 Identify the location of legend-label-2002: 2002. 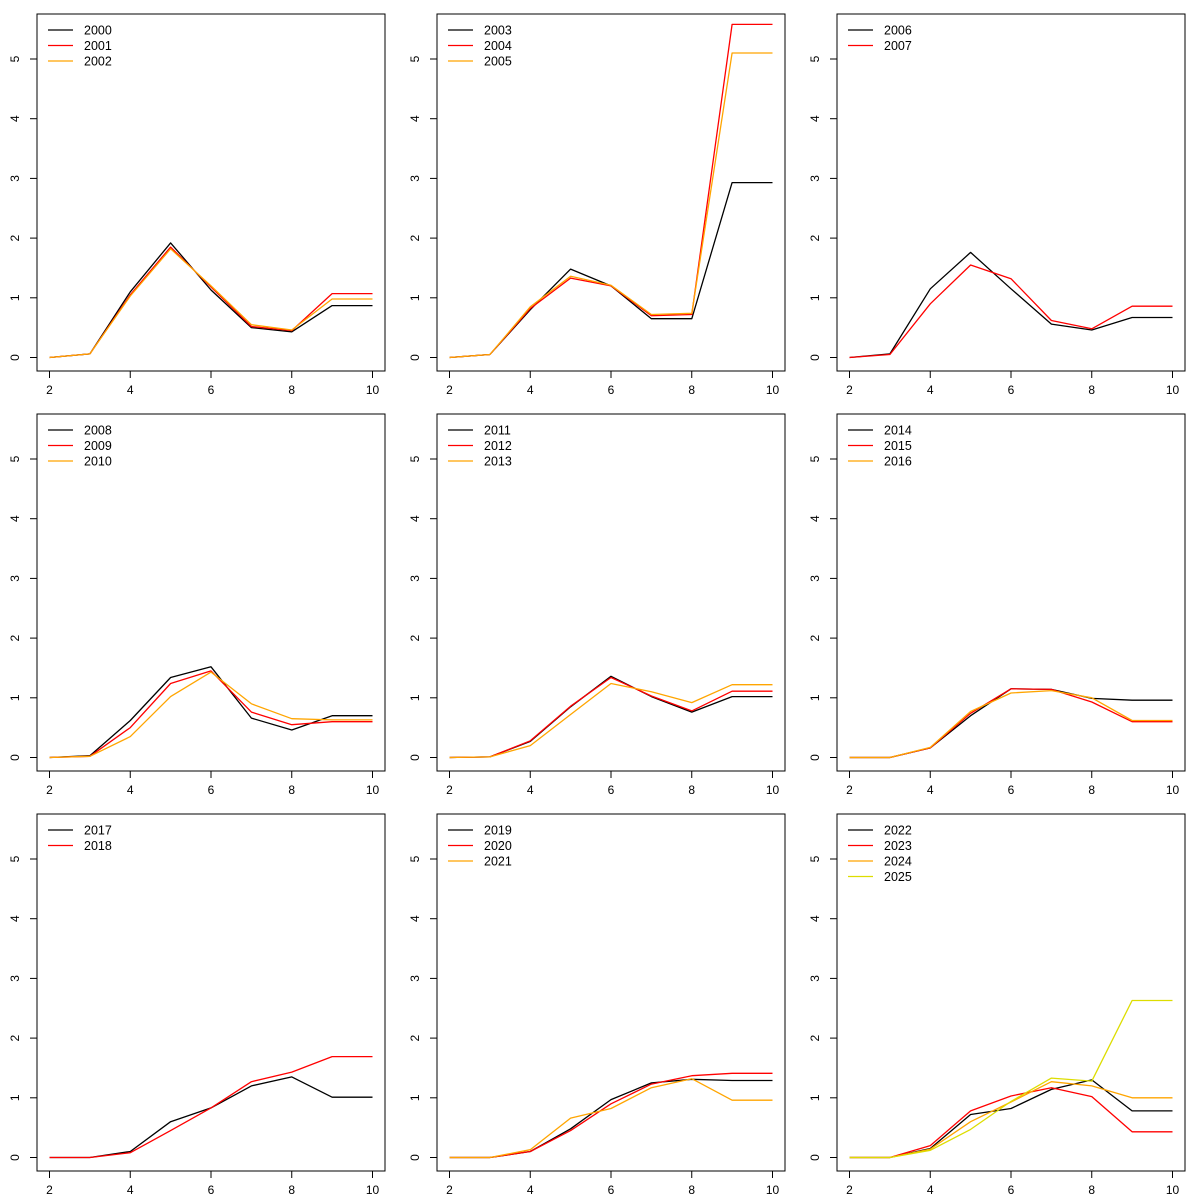
(98, 62).